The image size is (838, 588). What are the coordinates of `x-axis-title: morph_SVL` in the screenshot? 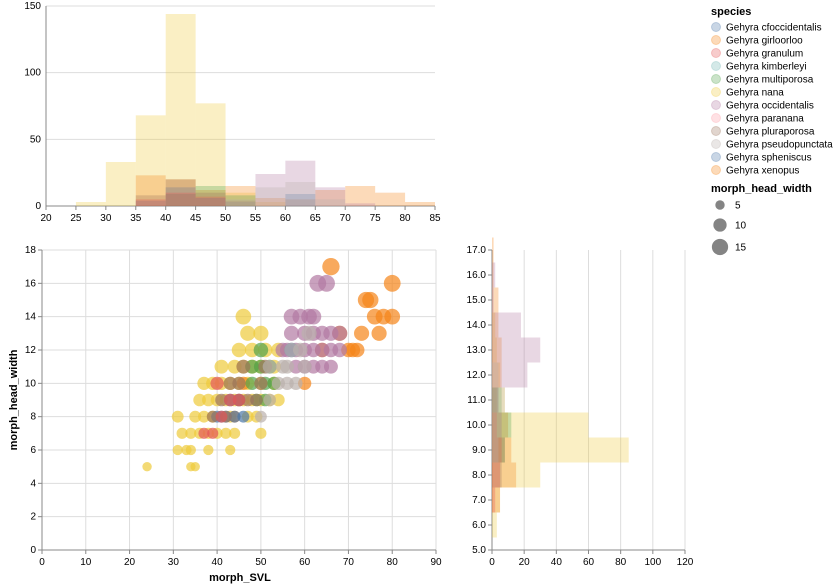 It's located at (240, 578).